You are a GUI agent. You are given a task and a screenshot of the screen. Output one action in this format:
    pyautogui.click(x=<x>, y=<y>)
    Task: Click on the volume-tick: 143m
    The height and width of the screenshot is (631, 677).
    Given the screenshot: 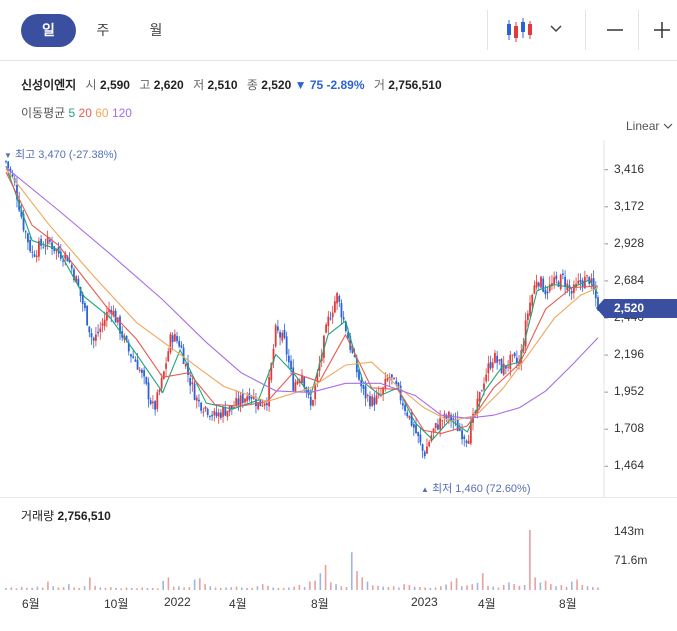 What is the action you would take?
    pyautogui.click(x=629, y=531)
    